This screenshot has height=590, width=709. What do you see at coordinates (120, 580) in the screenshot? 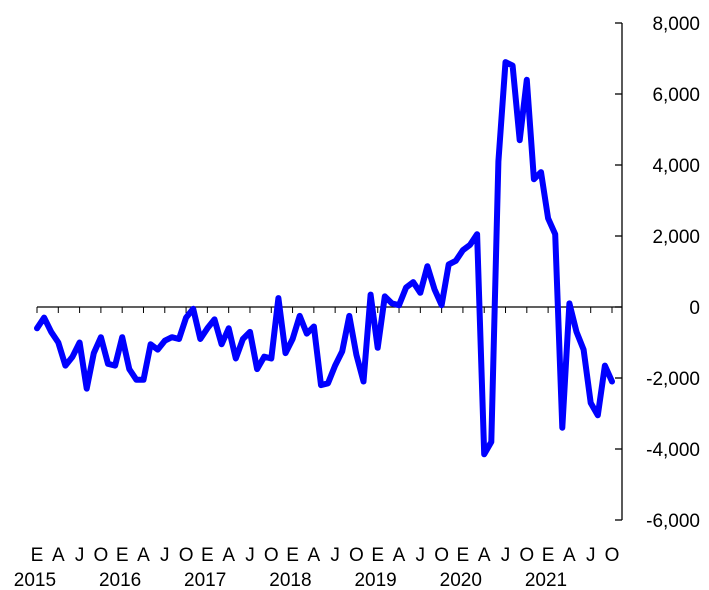
I see `x-year-label: 2016` at bounding box center [120, 580].